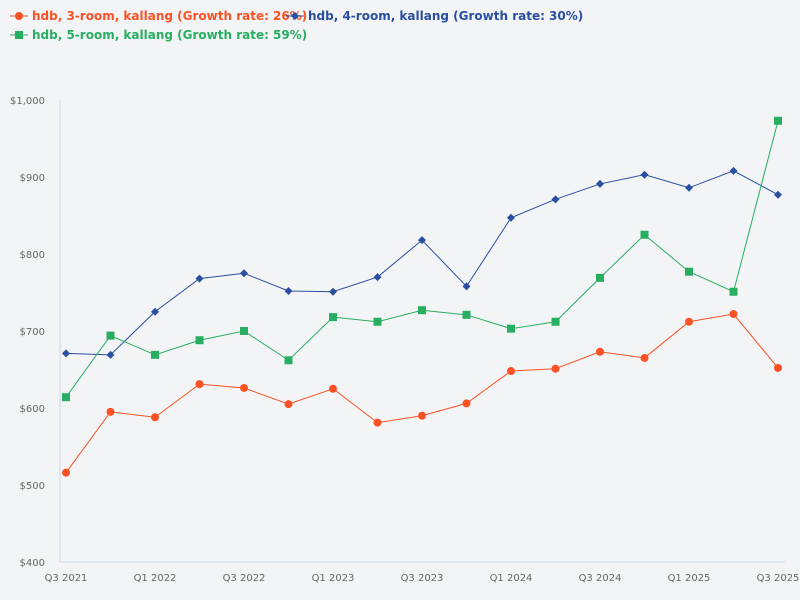 The height and width of the screenshot is (600, 800). I want to click on x-tick-label: Q1 2022, so click(155, 578).